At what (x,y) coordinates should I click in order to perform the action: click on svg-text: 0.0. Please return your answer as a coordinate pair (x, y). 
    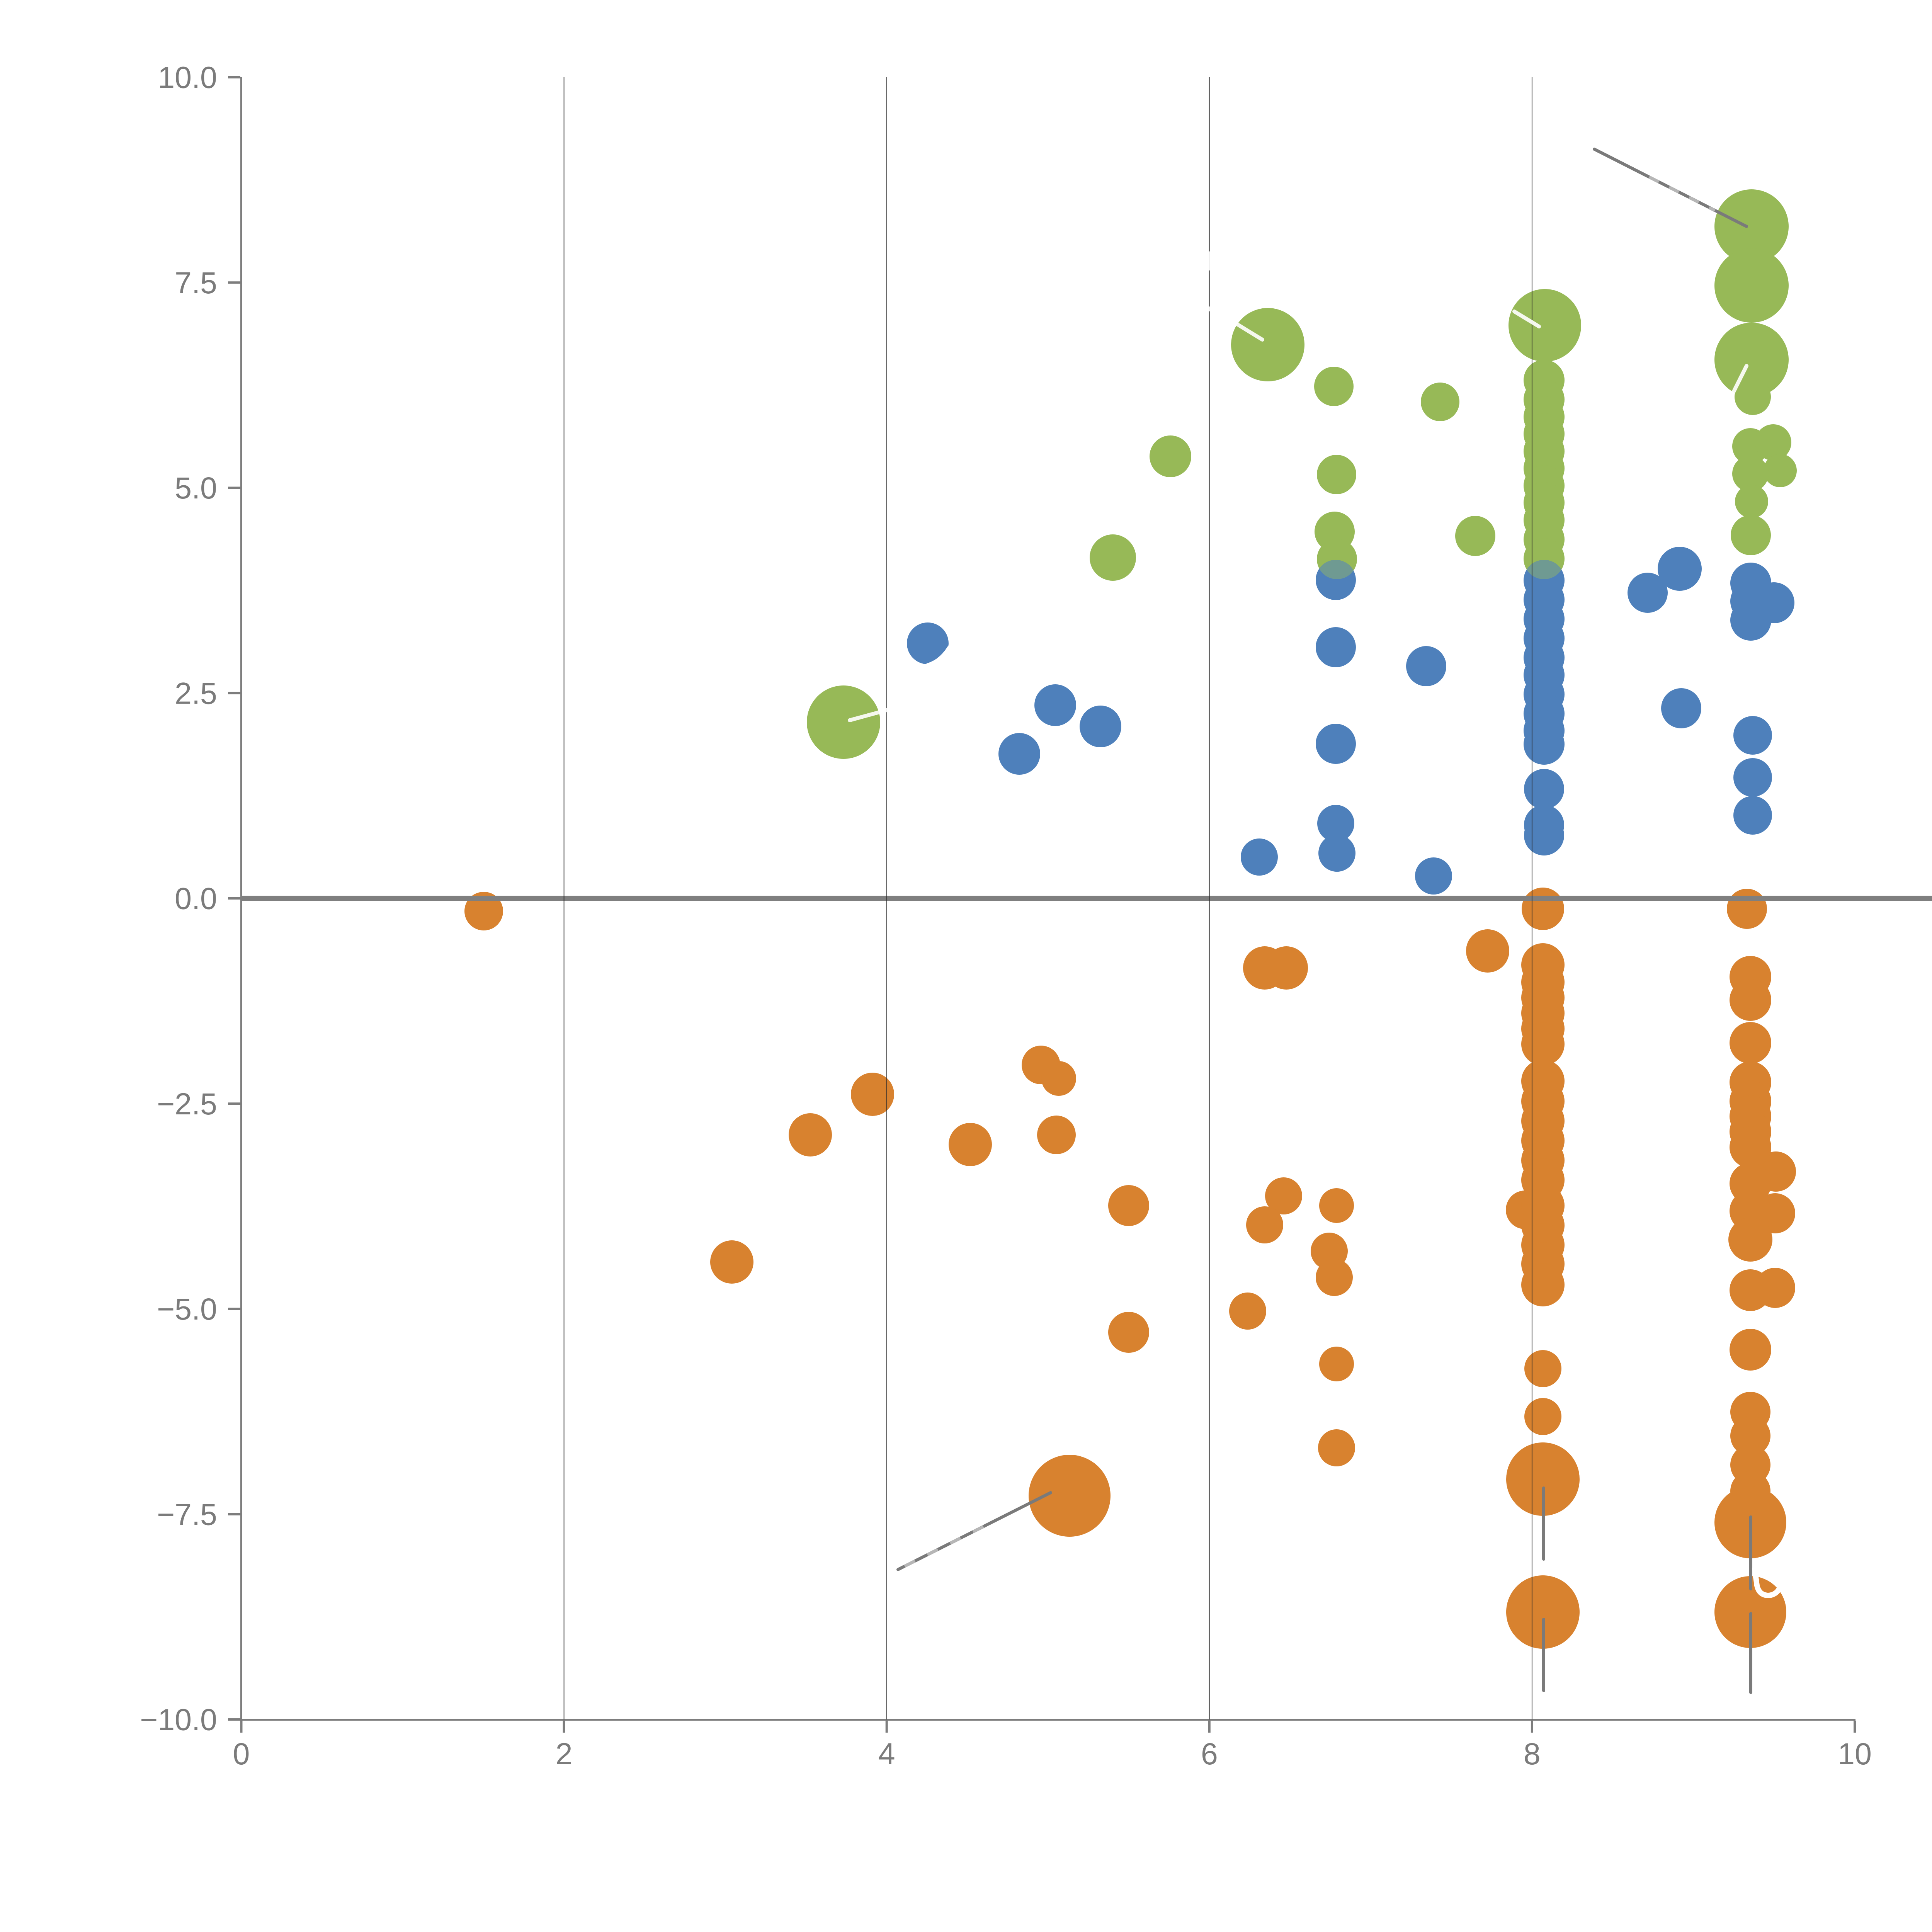
    Looking at the image, I should click on (196, 899).